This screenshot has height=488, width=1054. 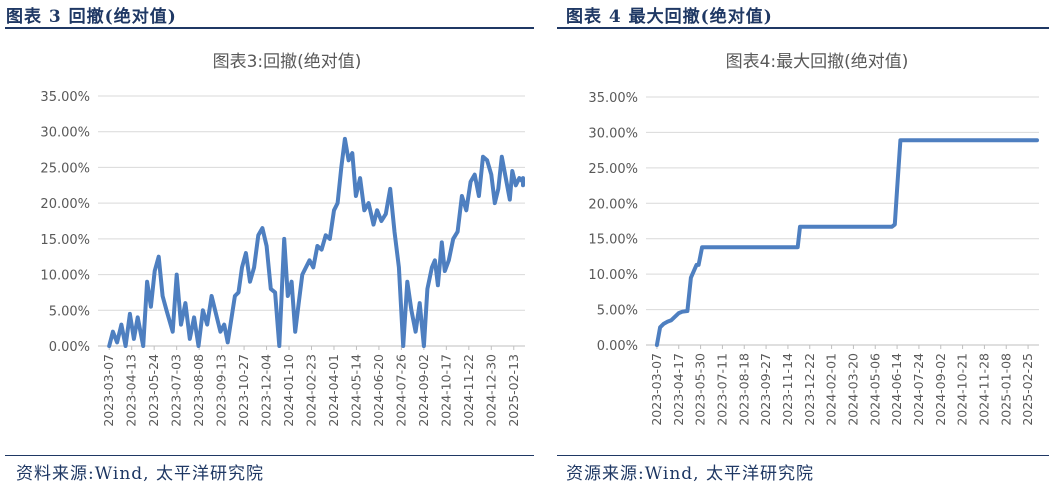 I want to click on left-x-tick-label: 2024-02-23, so click(x=311, y=390).